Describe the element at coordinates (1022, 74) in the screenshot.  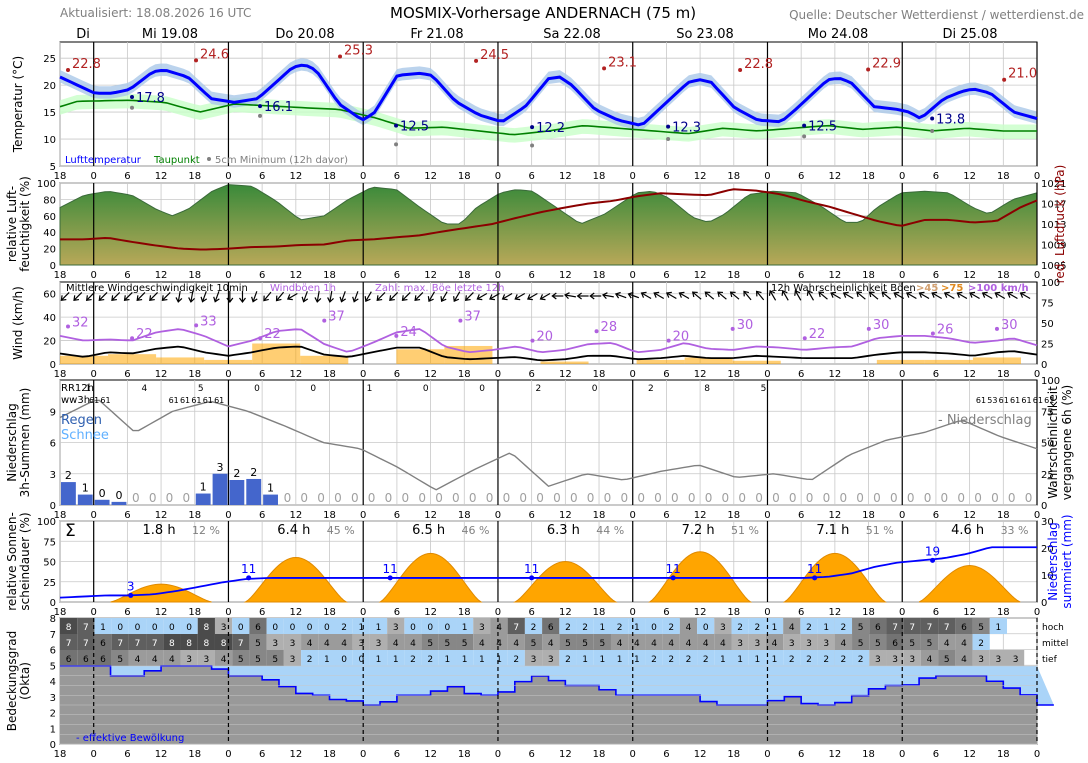
I see `temp-max-label: 21.0` at that location.